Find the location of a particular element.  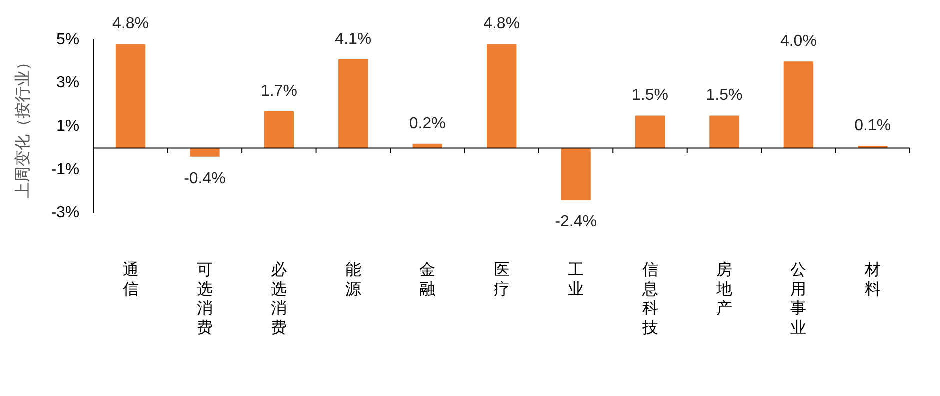

x-tick-label: 公用事业 is located at coordinates (798, 299).